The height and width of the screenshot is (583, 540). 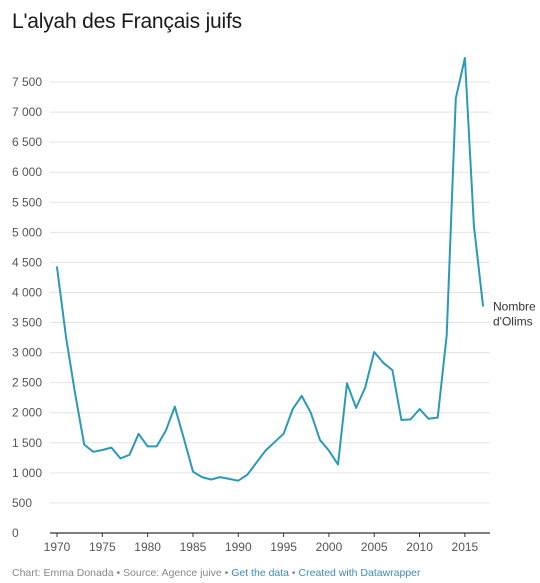 What do you see at coordinates (27, 323) in the screenshot?
I see `y-tick-label: 3 500` at bounding box center [27, 323].